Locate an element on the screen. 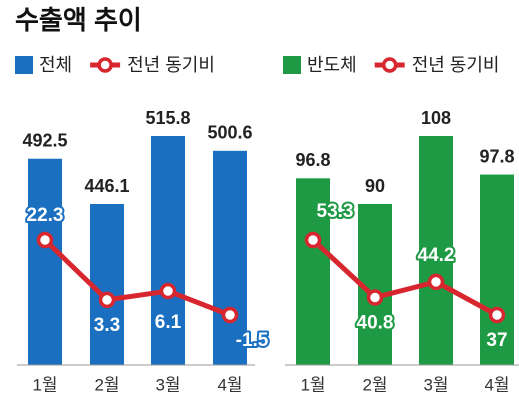 The height and width of the screenshot is (401, 519). legend-label: 반도체 is located at coordinates (332, 65).